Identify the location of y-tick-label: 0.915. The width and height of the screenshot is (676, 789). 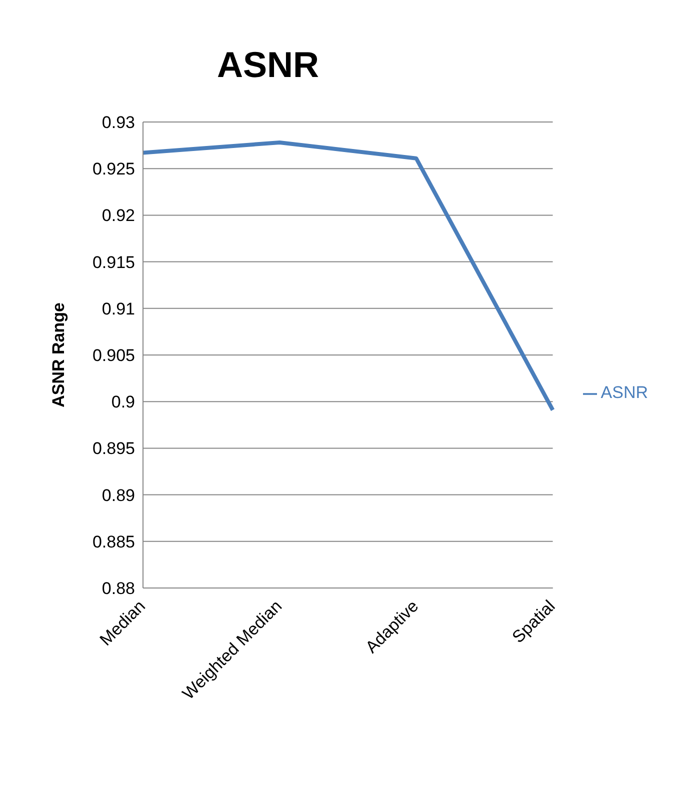
(113, 262).